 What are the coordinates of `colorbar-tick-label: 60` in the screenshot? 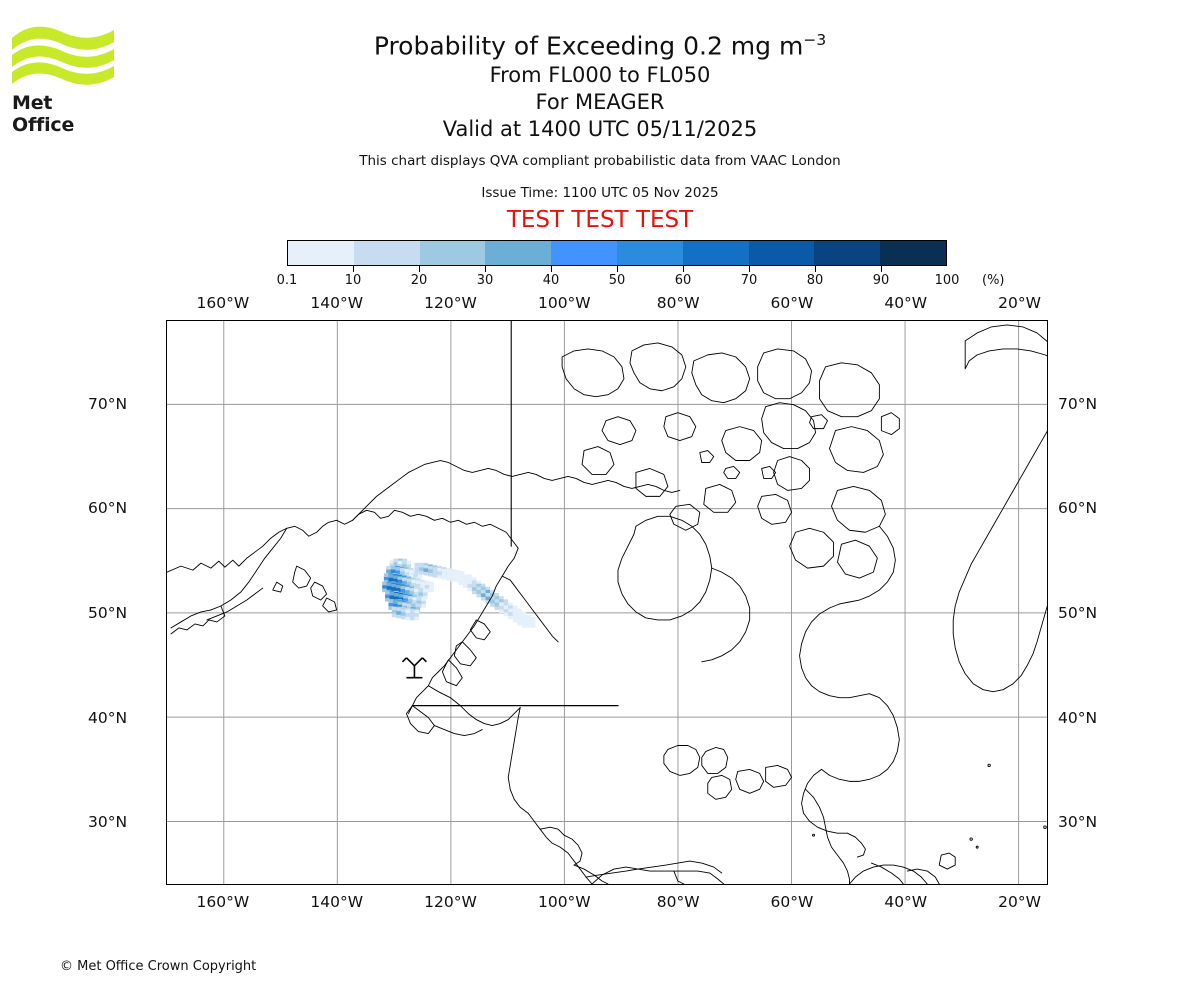 It's located at (683, 280).